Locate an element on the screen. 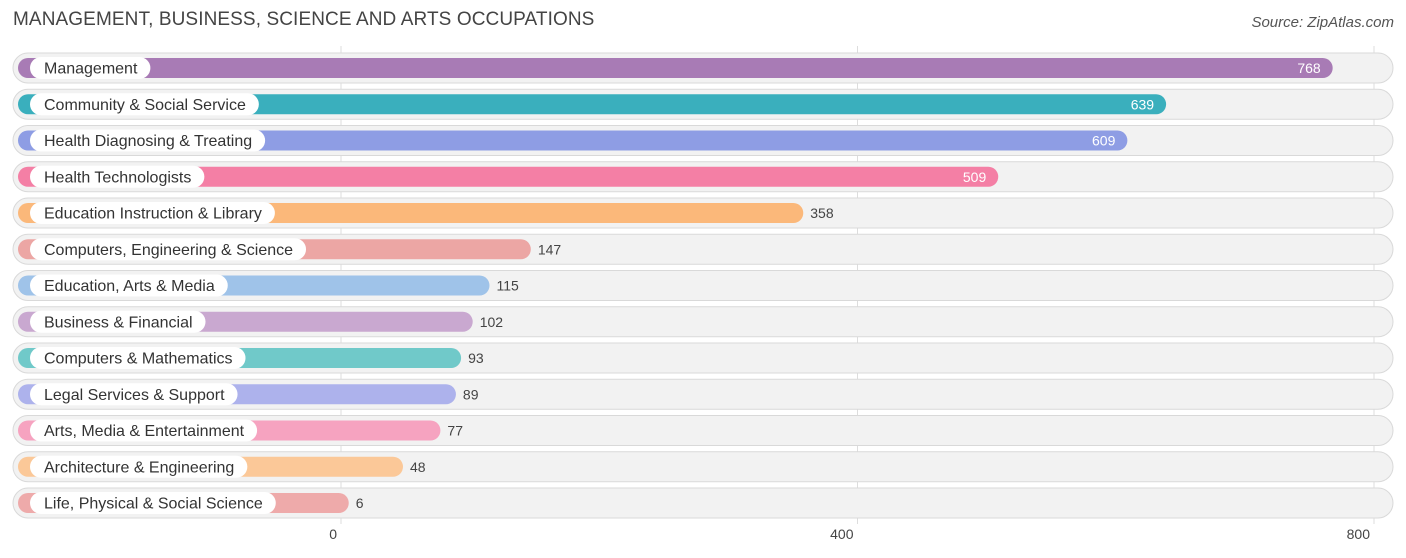 This screenshot has width=1406, height=558. category-label: Arts, Media & Entertainment is located at coordinates (144, 431).